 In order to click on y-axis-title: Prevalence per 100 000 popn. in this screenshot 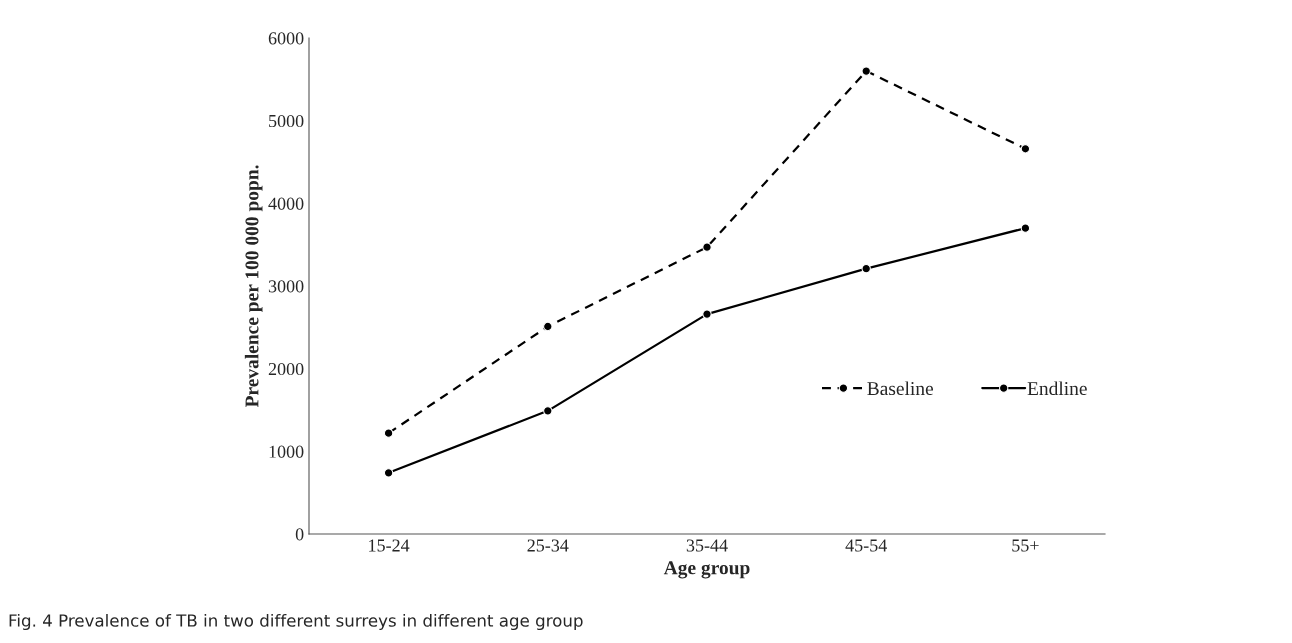, I will do `click(253, 286)`.